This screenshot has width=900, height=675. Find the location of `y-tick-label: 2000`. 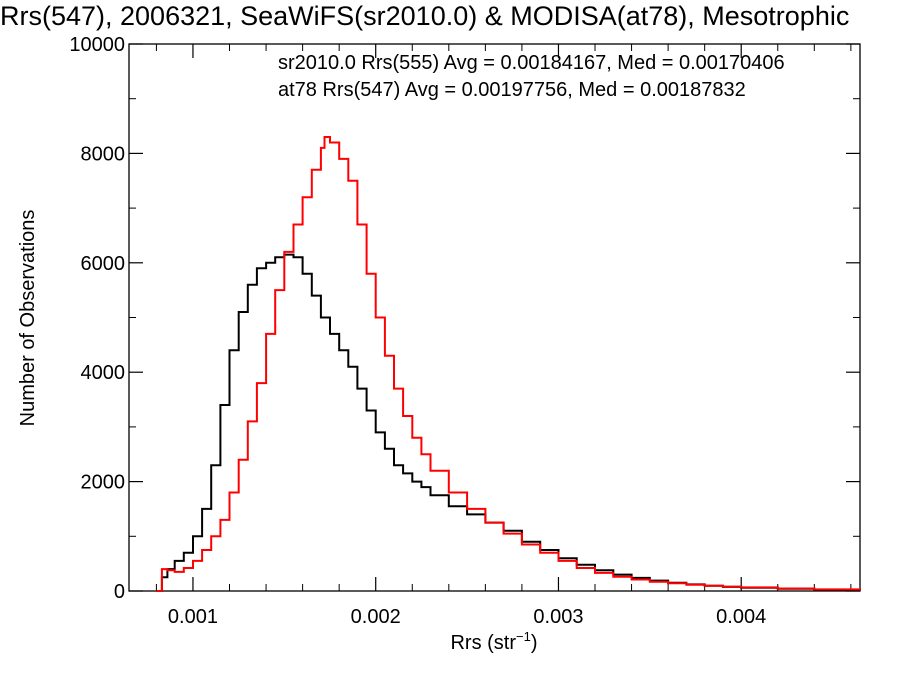

y-tick-label: 2000 is located at coordinates (103, 483).